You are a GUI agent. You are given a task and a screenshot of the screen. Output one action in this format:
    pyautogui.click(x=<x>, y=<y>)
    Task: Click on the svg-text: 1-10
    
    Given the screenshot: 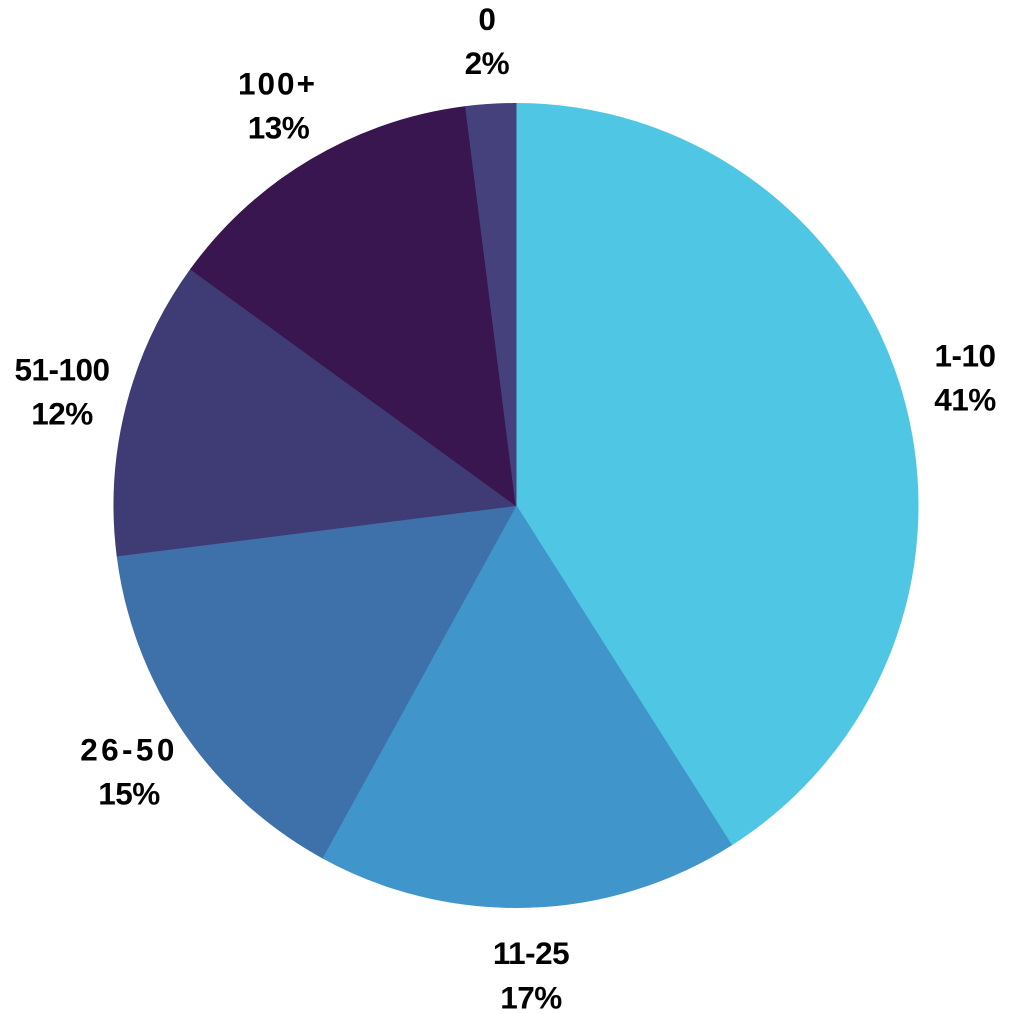 What is the action you would take?
    pyautogui.click(x=964, y=355)
    